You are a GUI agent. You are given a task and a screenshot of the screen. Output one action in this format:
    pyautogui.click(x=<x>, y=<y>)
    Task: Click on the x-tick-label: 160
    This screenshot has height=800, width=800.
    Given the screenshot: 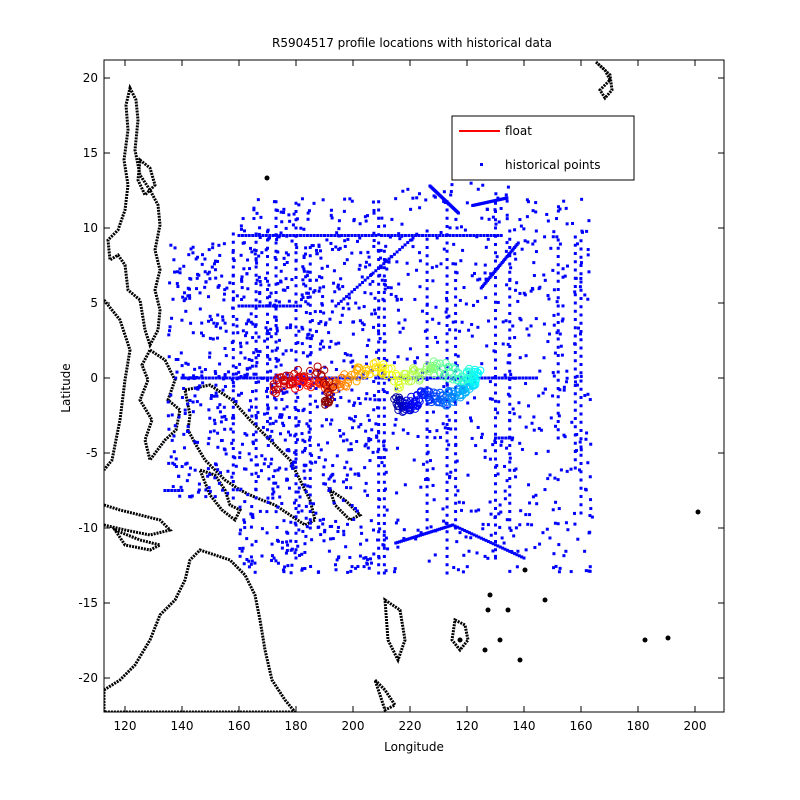 What is the action you would take?
    pyautogui.click(x=581, y=726)
    